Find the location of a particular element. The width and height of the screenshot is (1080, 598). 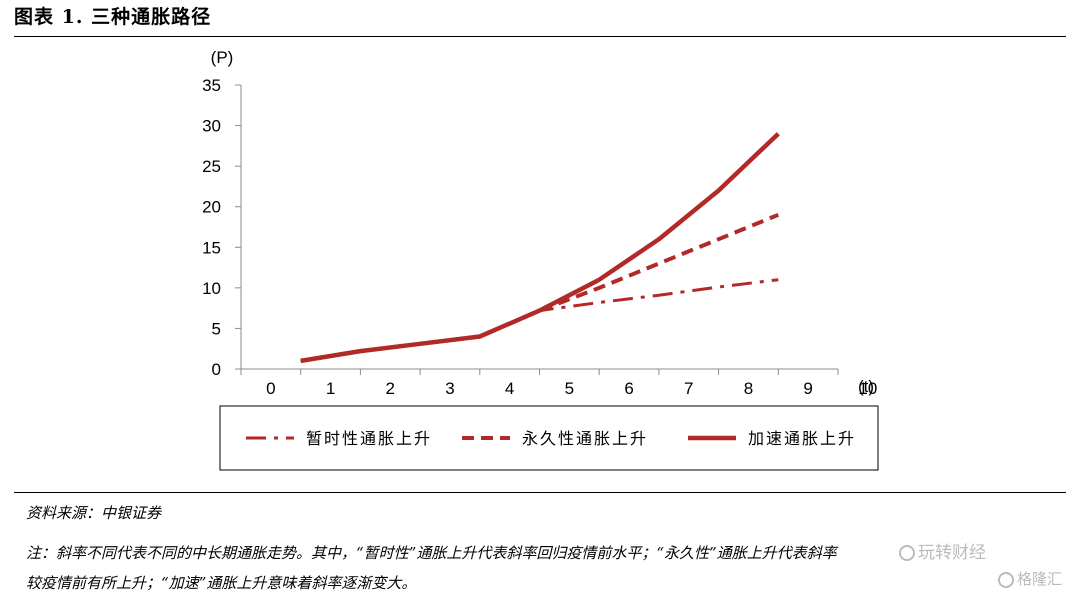

y-tick-label: 30 is located at coordinates (211, 126).